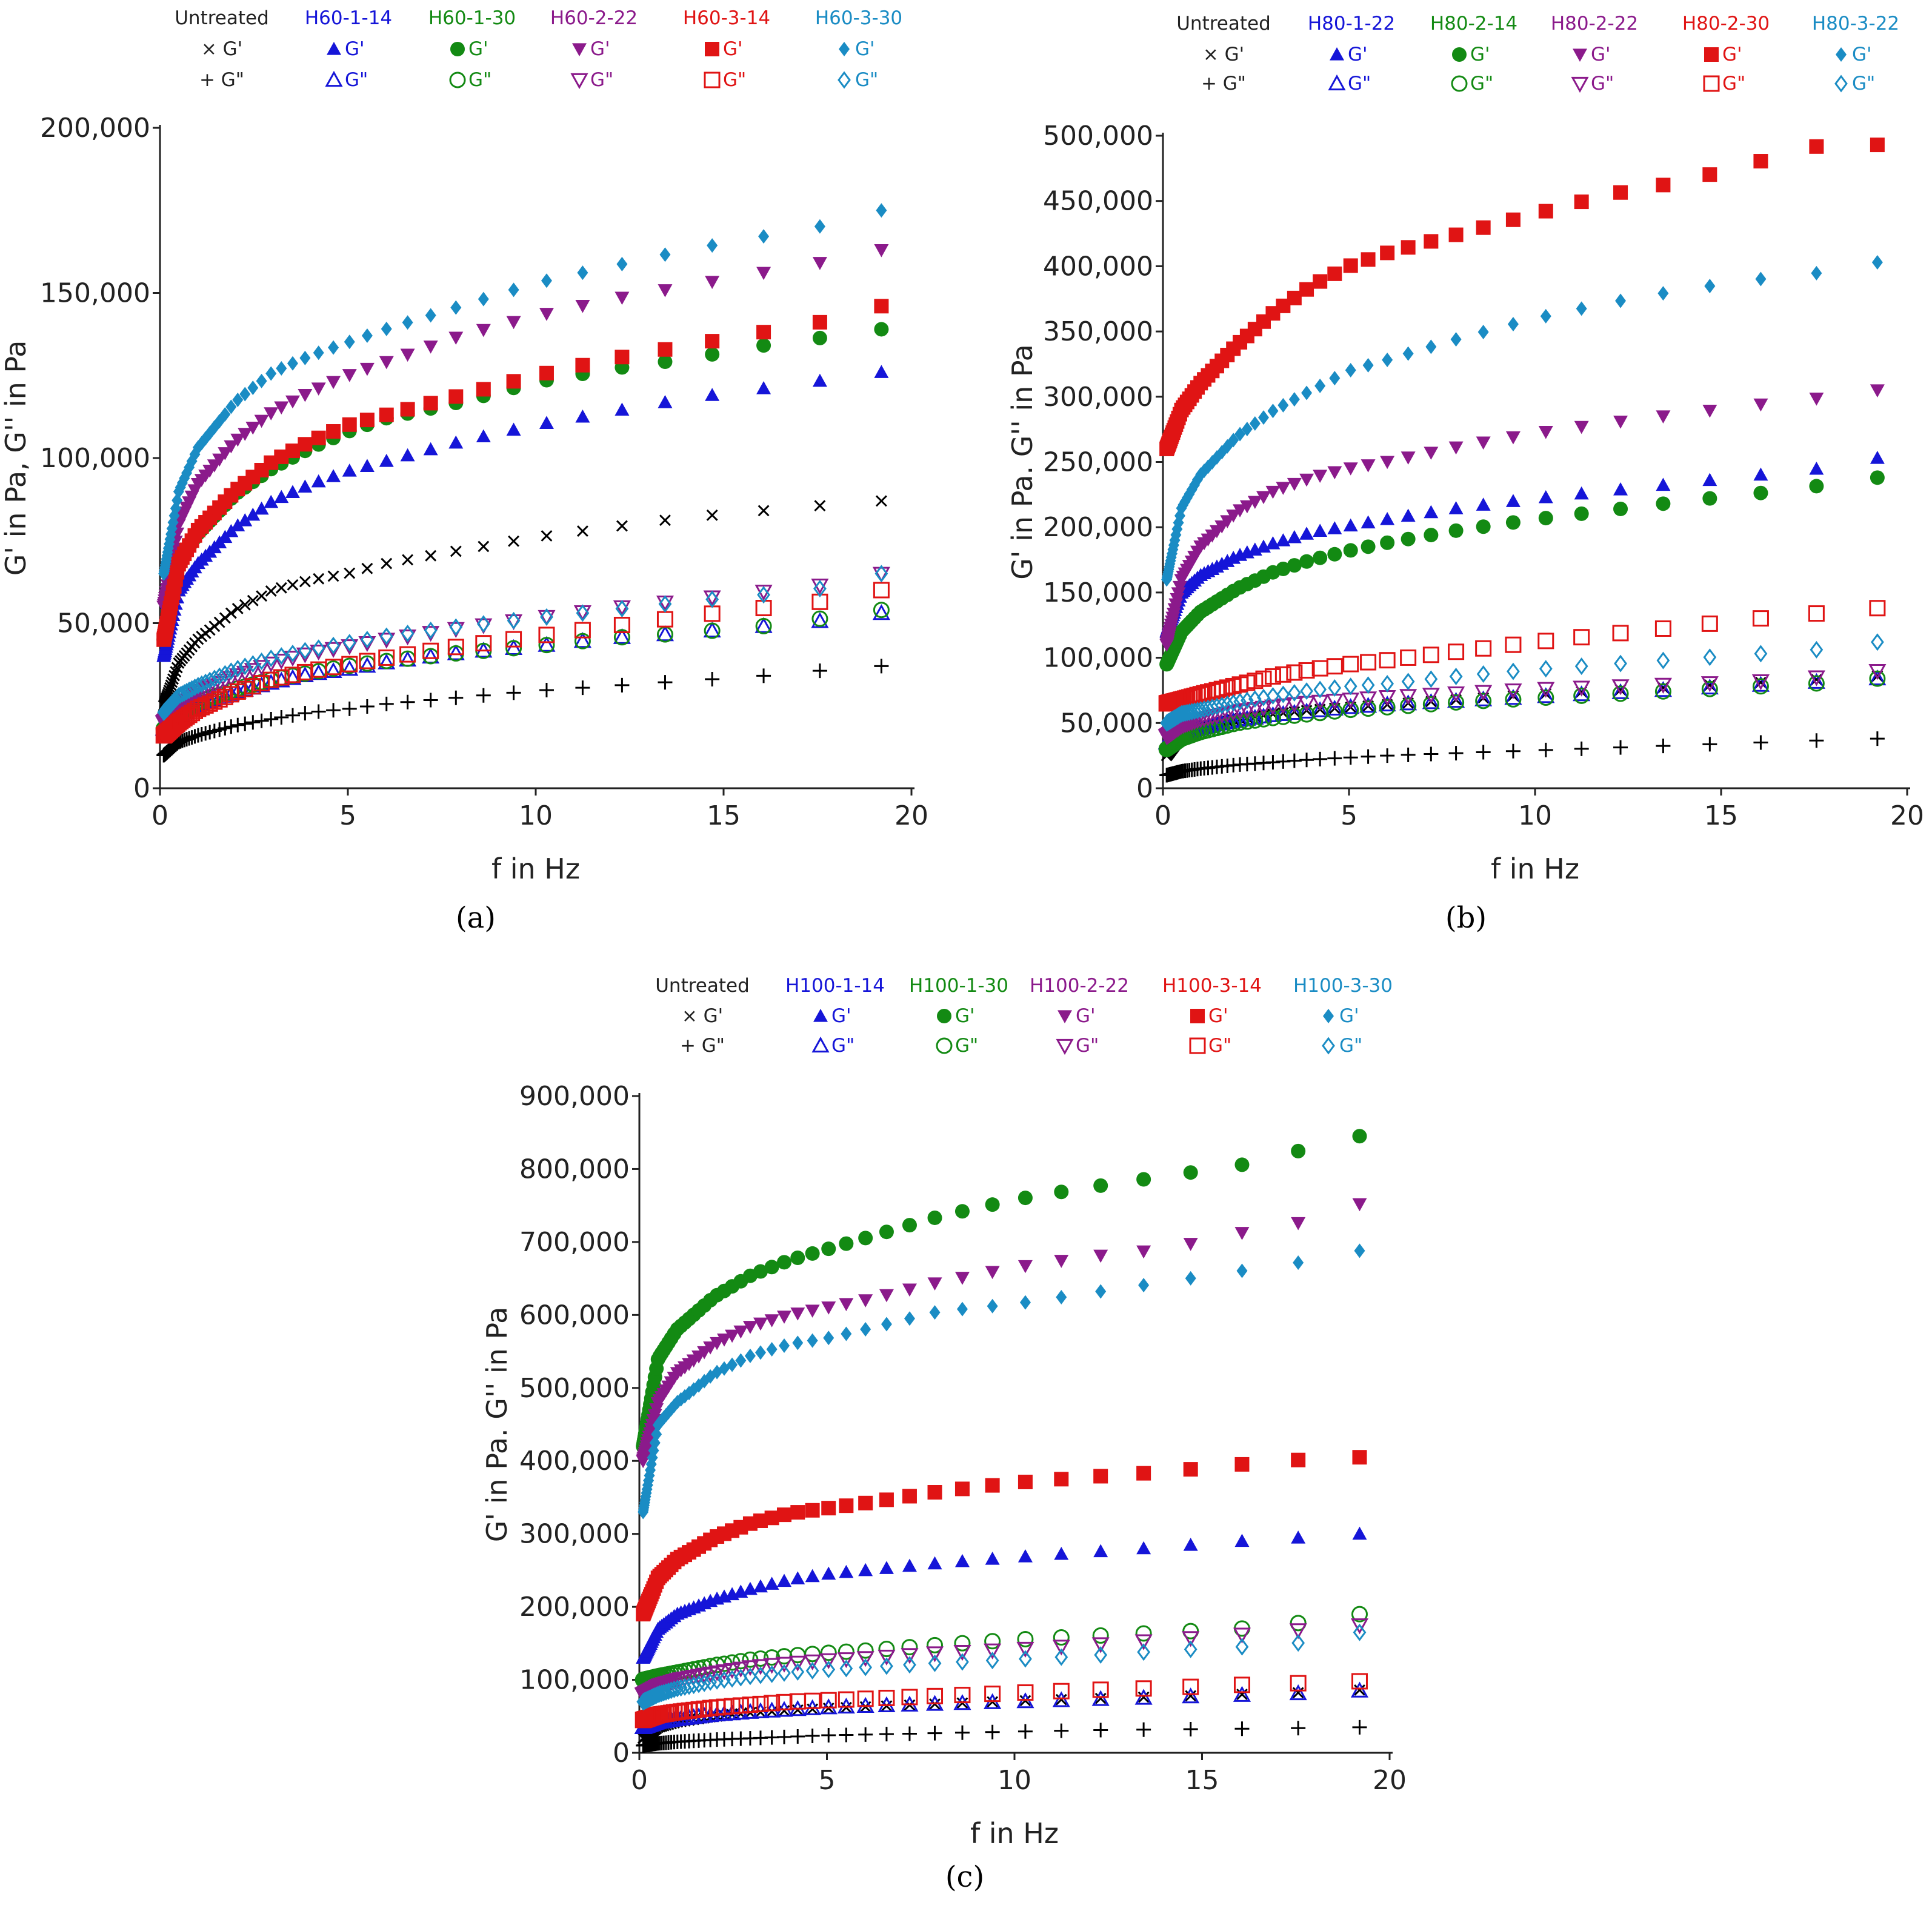  What do you see at coordinates (1098, 527) in the screenshot?
I see `y-tick-label: 200,000` at bounding box center [1098, 527].